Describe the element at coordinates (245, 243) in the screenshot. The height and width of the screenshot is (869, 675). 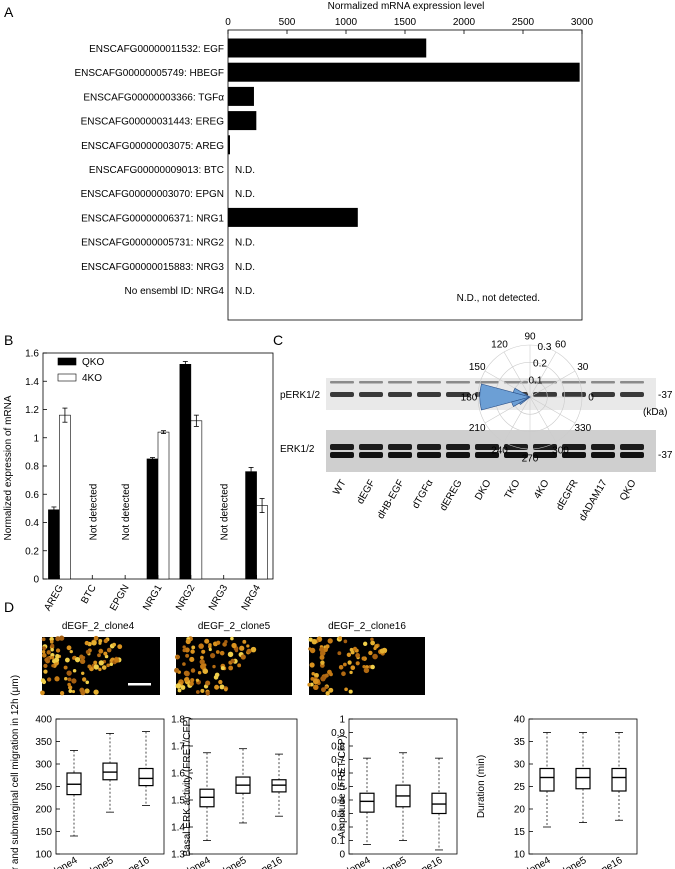
I see `nd-label-nrg2: N.D.` at that location.